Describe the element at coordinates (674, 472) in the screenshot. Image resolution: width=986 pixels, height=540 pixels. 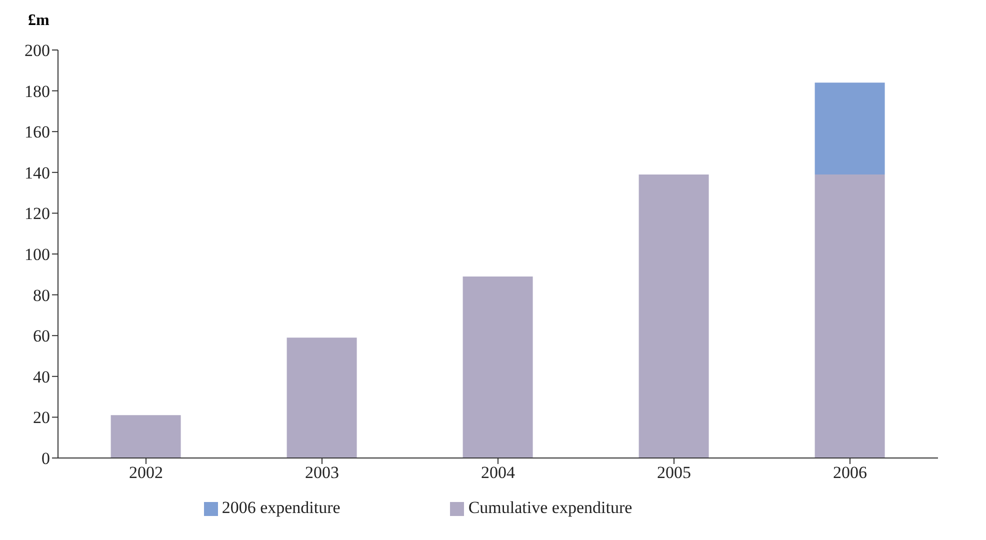
I see `x-tick-label: 2005` at that location.